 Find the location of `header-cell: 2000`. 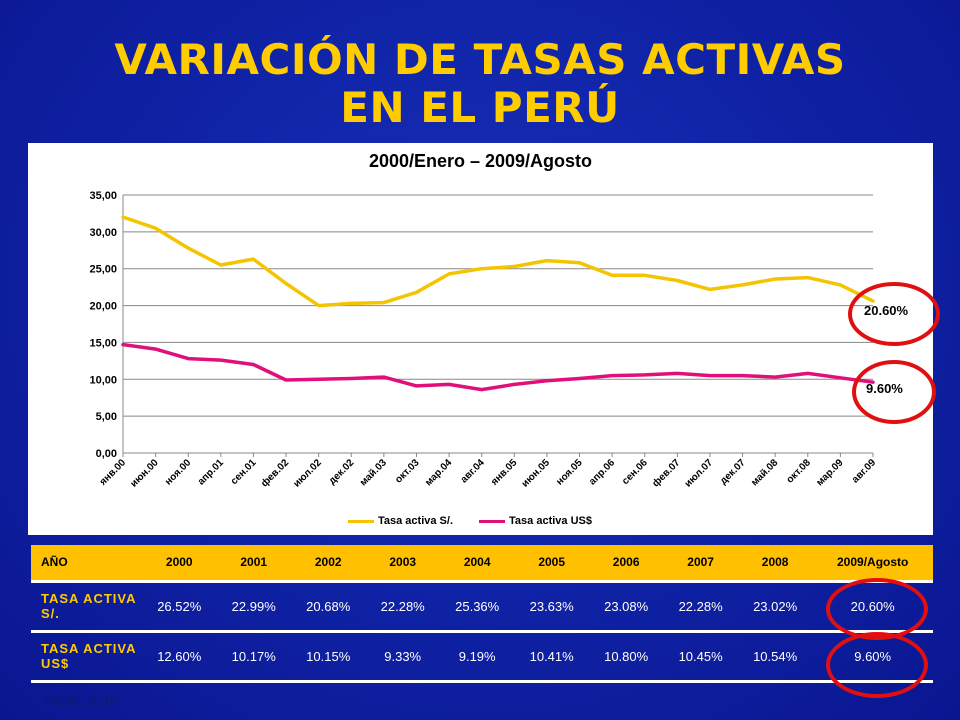

header-cell: 2000 is located at coordinates (179, 562).